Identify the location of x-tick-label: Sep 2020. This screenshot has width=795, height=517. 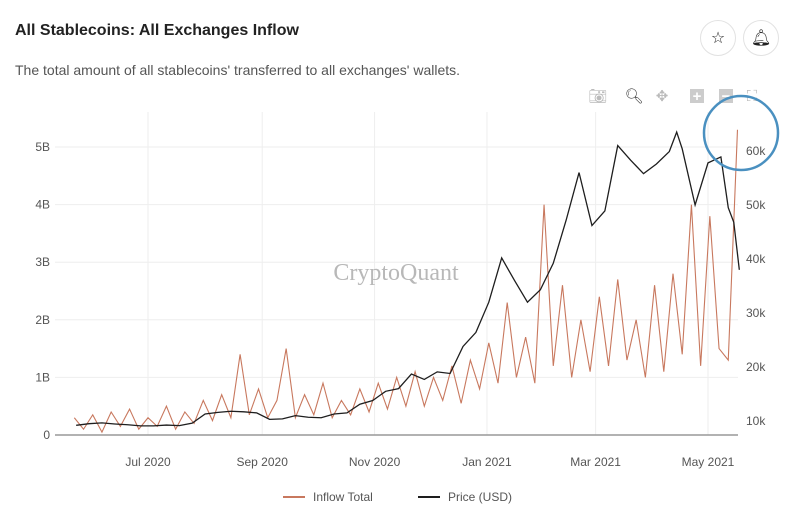
(263, 462).